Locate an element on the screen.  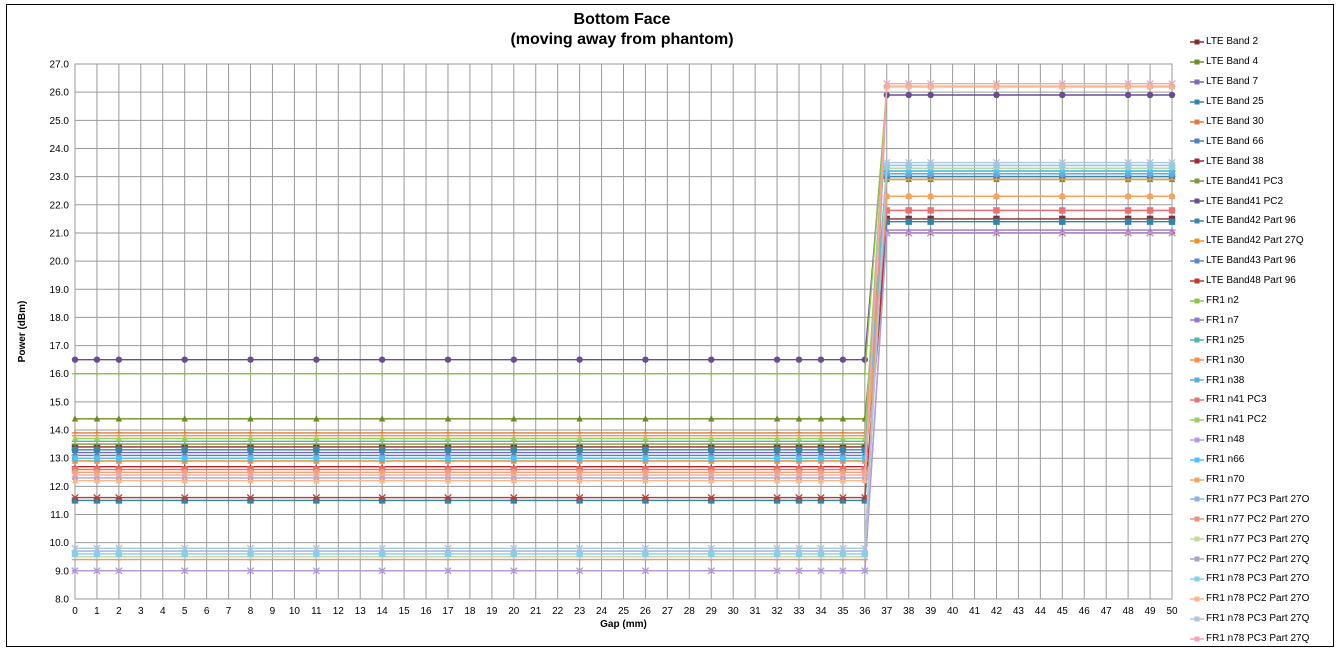
y-tick-label: 21.0 is located at coordinates (60, 233).